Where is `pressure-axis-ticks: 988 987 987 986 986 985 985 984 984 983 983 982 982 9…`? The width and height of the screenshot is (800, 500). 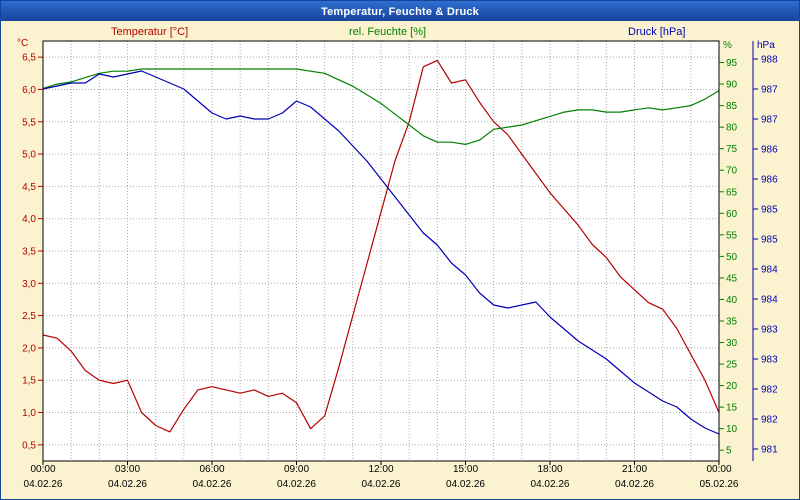
pressure-axis-ticks: 988 987 987 986 986 985 985 984 984 983 983 982 982 9… is located at coordinates (765, 251).